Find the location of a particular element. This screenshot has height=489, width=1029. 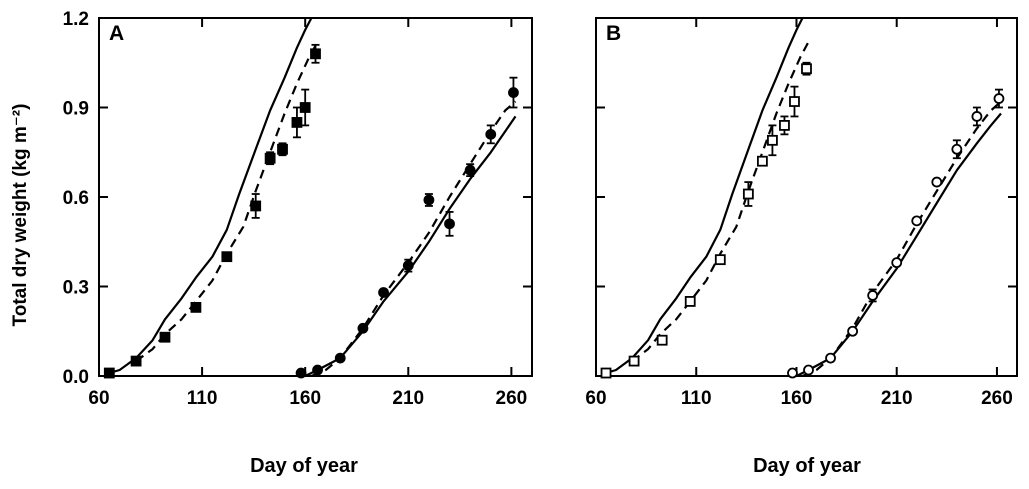

panel-b-xlabel: Day of year is located at coordinates (807, 466).